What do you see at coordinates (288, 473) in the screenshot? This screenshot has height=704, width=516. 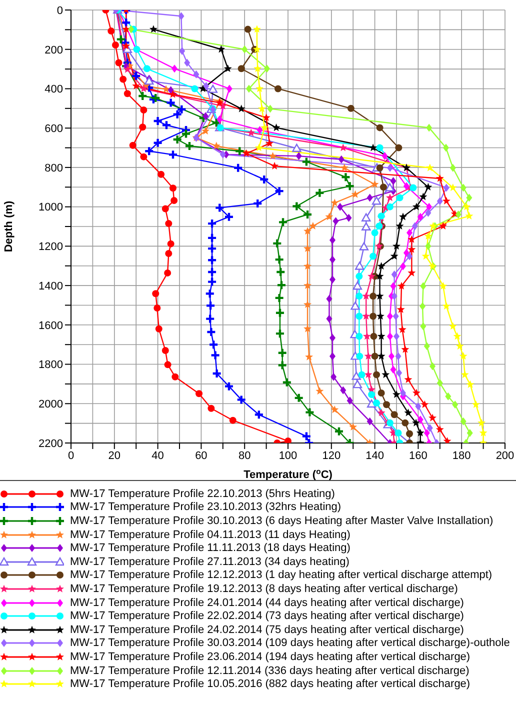 I see `x-axis-title: Temperature ($^{o}$C)` at bounding box center [288, 473].